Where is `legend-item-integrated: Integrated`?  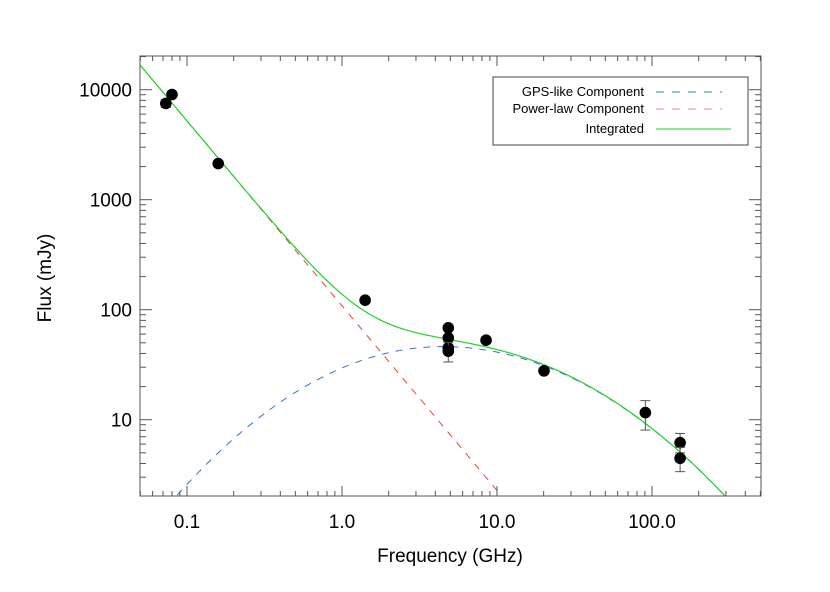
legend-item-integrated: Integrated is located at coordinates (658, 128).